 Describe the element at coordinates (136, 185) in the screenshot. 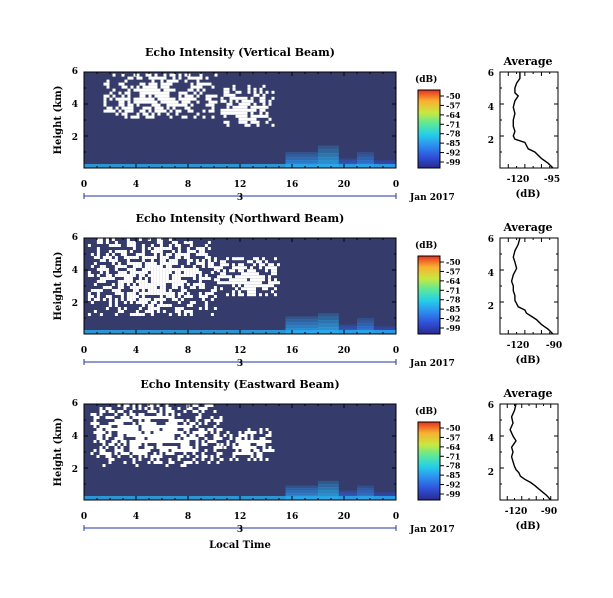

I see `x-tick-label: 4` at that location.